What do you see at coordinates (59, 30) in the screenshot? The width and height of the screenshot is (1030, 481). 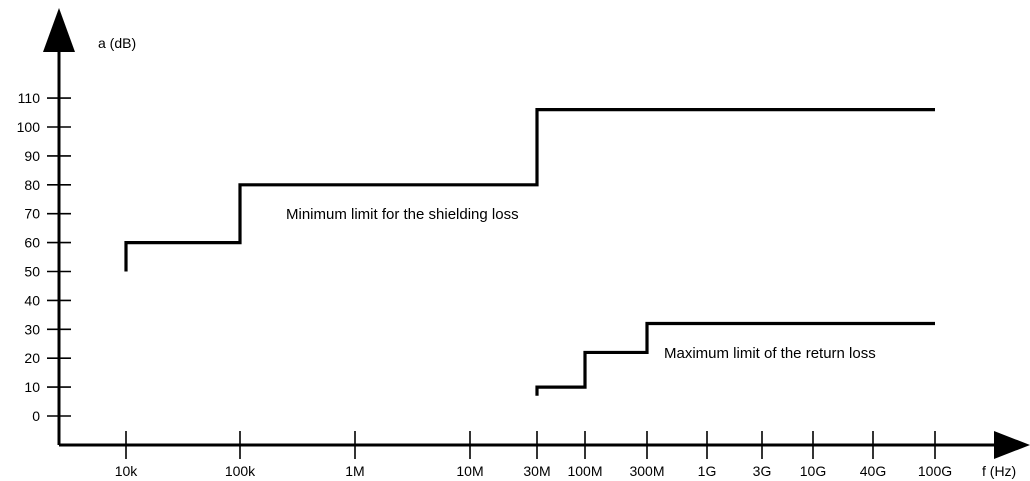 I see `y-axis-arrow` at bounding box center [59, 30].